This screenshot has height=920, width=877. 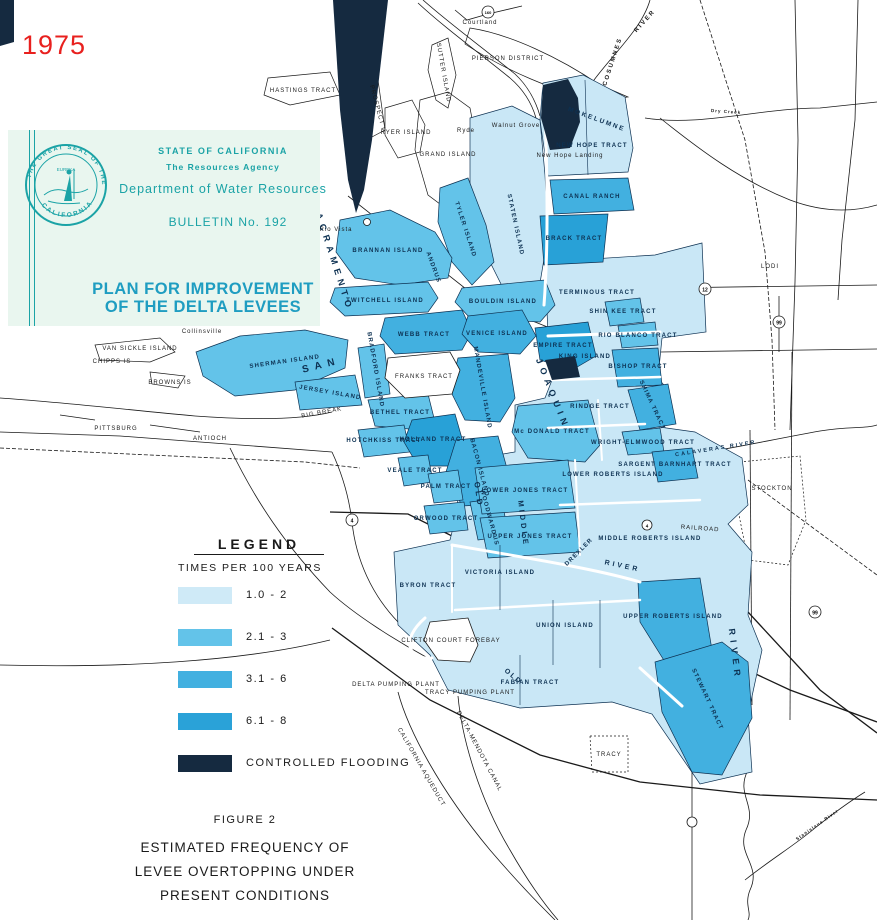 I want to click on seal-figure, so click(x=68, y=188).